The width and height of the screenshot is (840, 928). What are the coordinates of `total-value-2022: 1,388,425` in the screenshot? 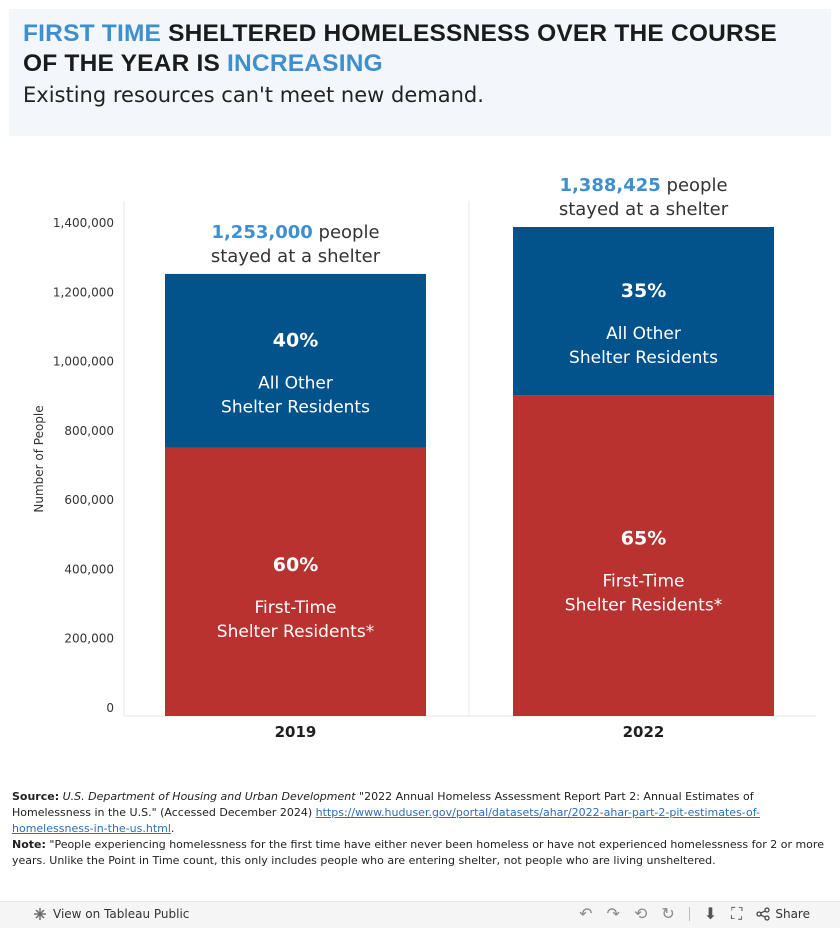 It's located at (609, 185).